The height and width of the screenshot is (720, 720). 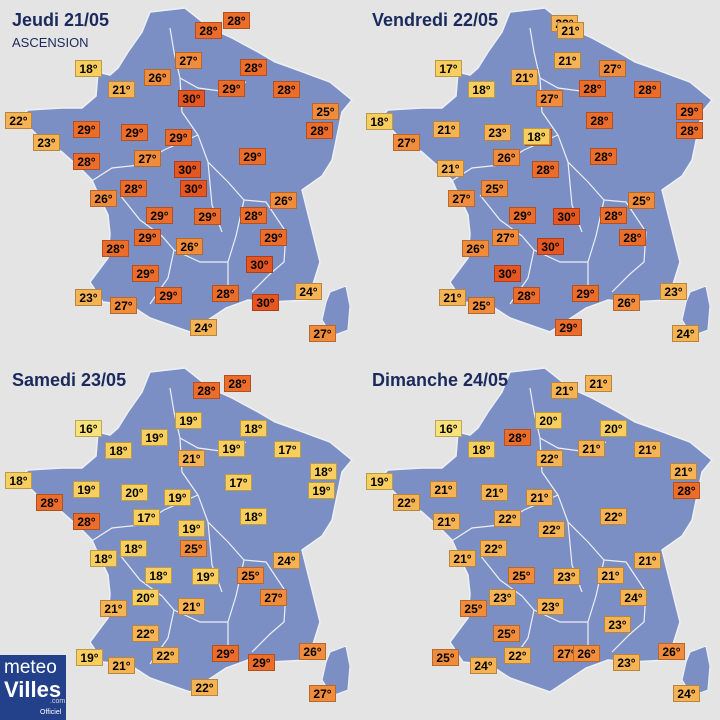 I want to click on logo-line-2: Villes, so click(x=33, y=689).